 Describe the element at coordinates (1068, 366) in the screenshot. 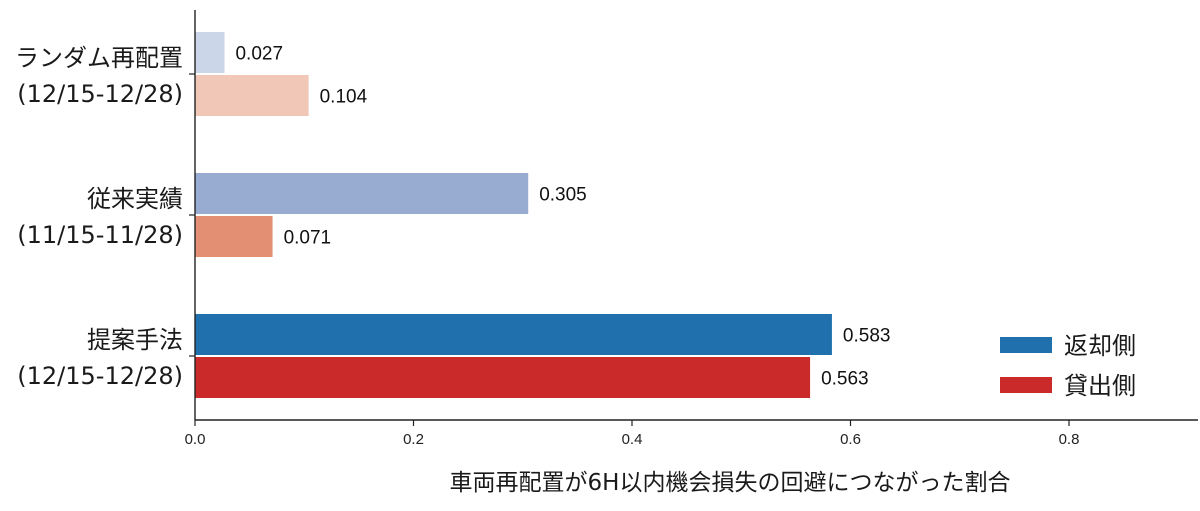

I see `legend: 返却側 貸出側` at that location.